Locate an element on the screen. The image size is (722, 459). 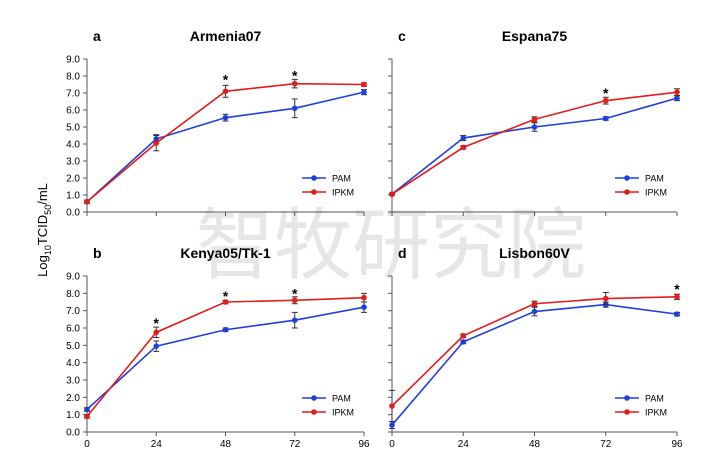
panel-letter: d is located at coordinates (402, 253).